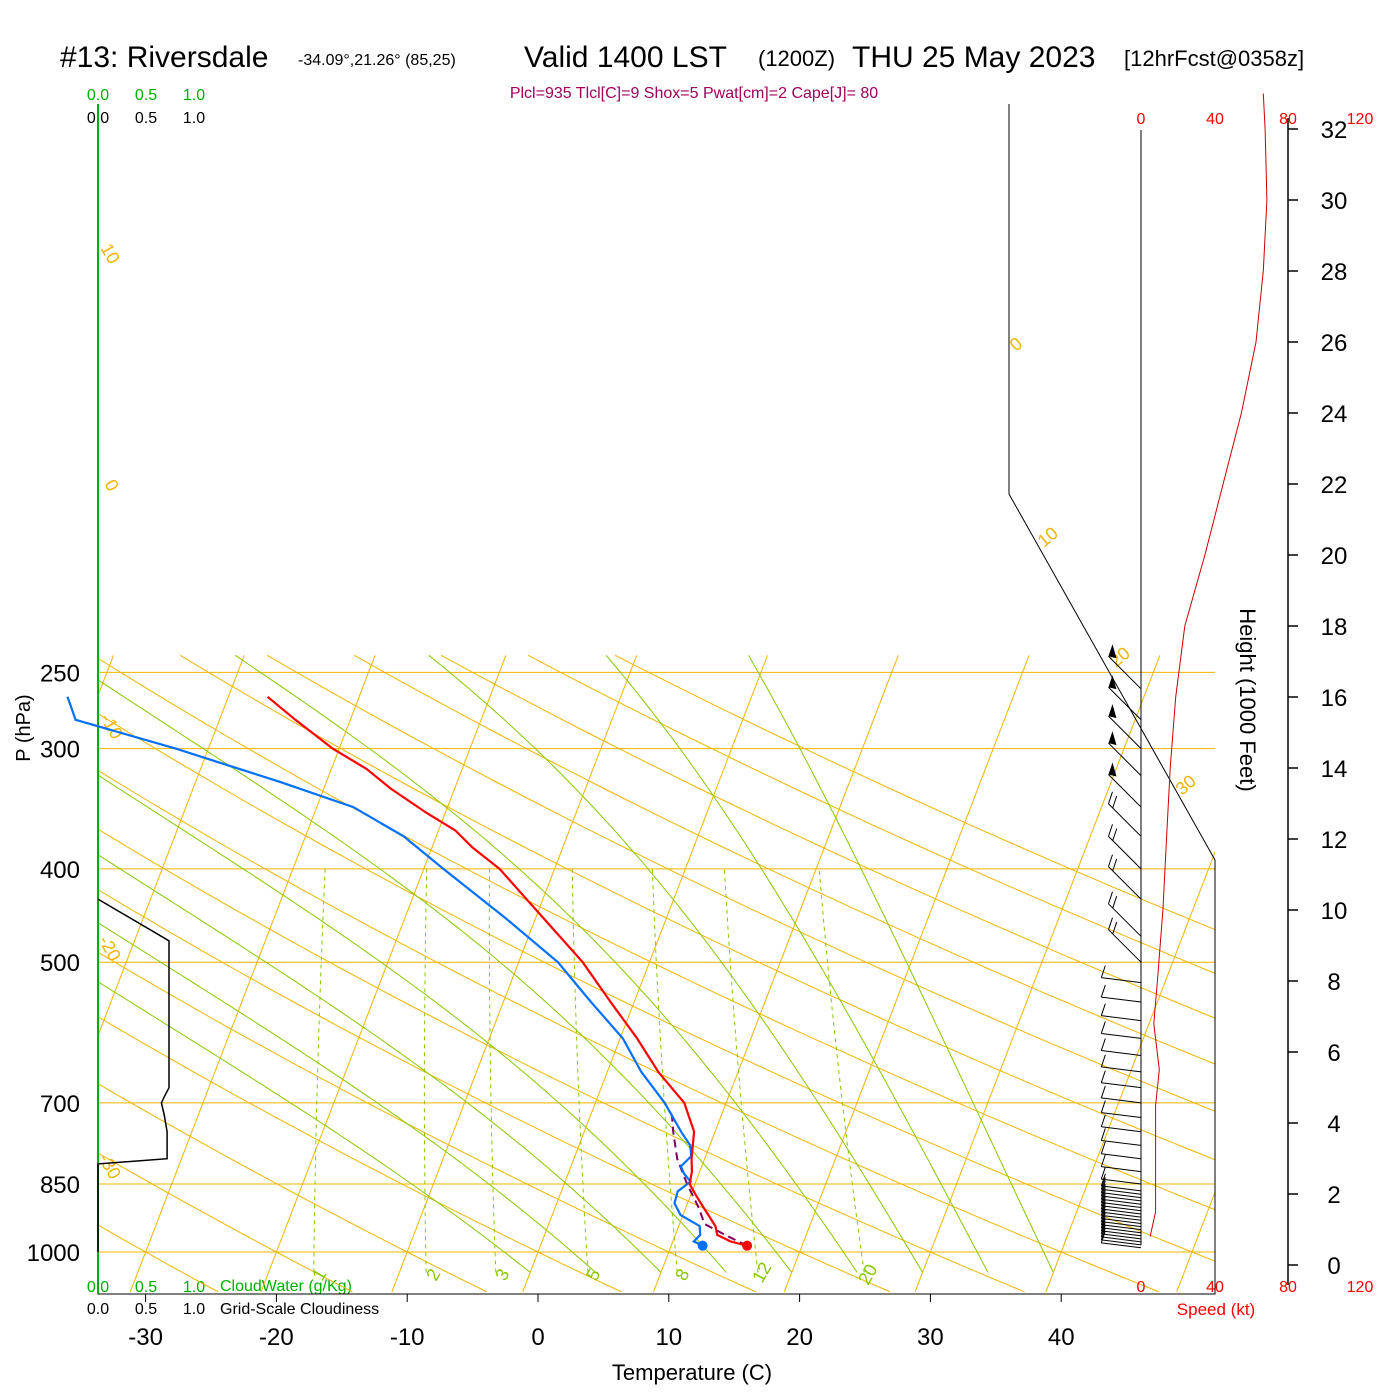 This screenshot has width=1400, height=1400. What do you see at coordinates (1334, 485) in the screenshot?
I see `height-tick-label: 22` at bounding box center [1334, 485].